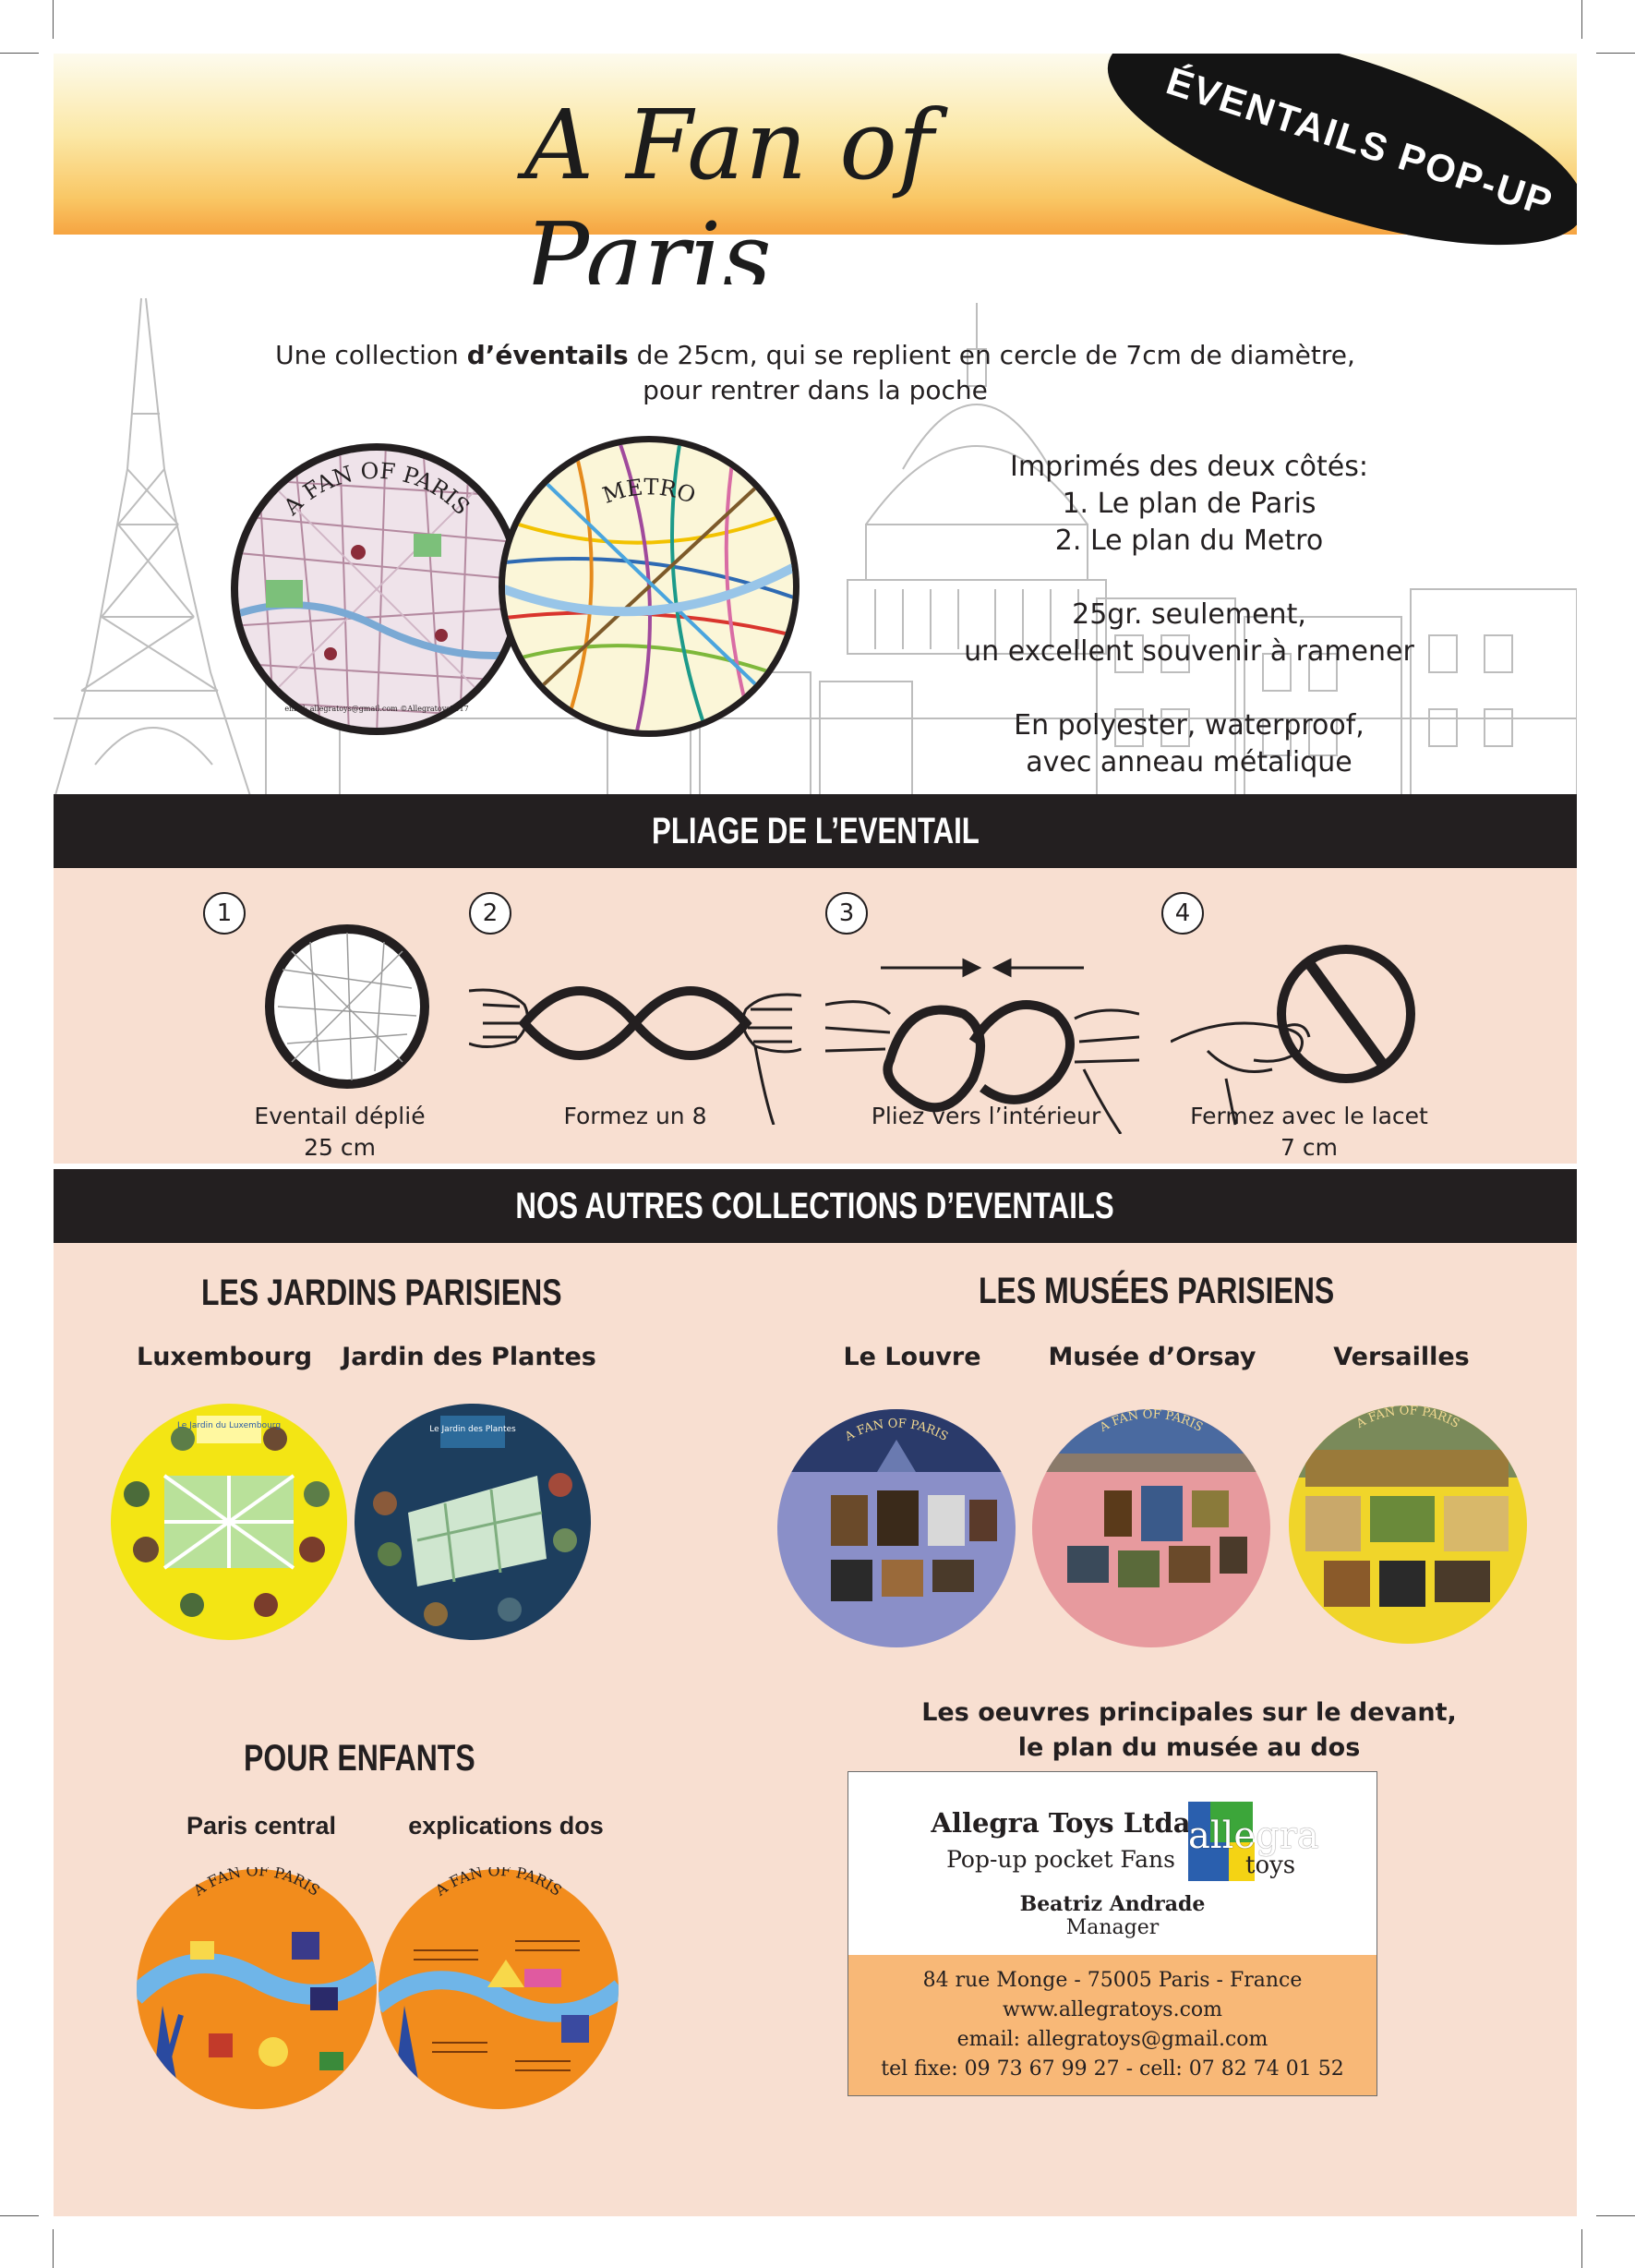 The width and height of the screenshot is (1635, 2268). What do you see at coordinates (340, 1147) in the screenshot?
I see `step-caption-line: 25 cm` at bounding box center [340, 1147].